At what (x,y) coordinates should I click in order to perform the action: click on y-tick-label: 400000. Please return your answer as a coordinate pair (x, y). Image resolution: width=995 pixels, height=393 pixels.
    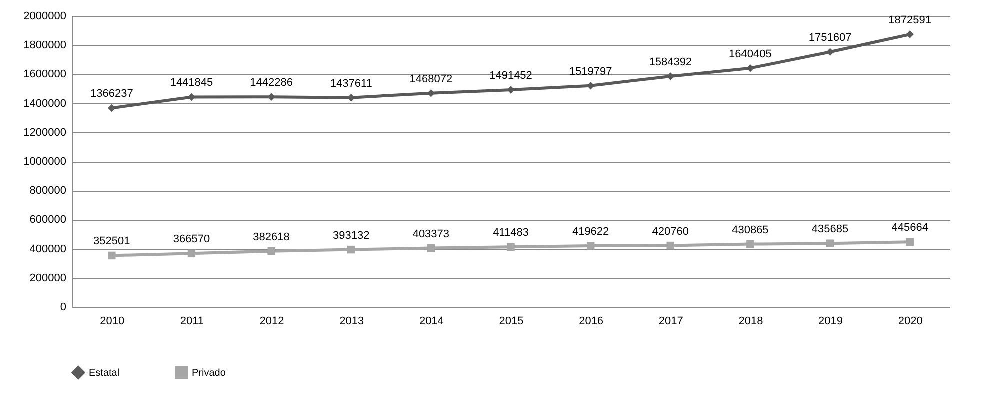
    Looking at the image, I should click on (48, 249).